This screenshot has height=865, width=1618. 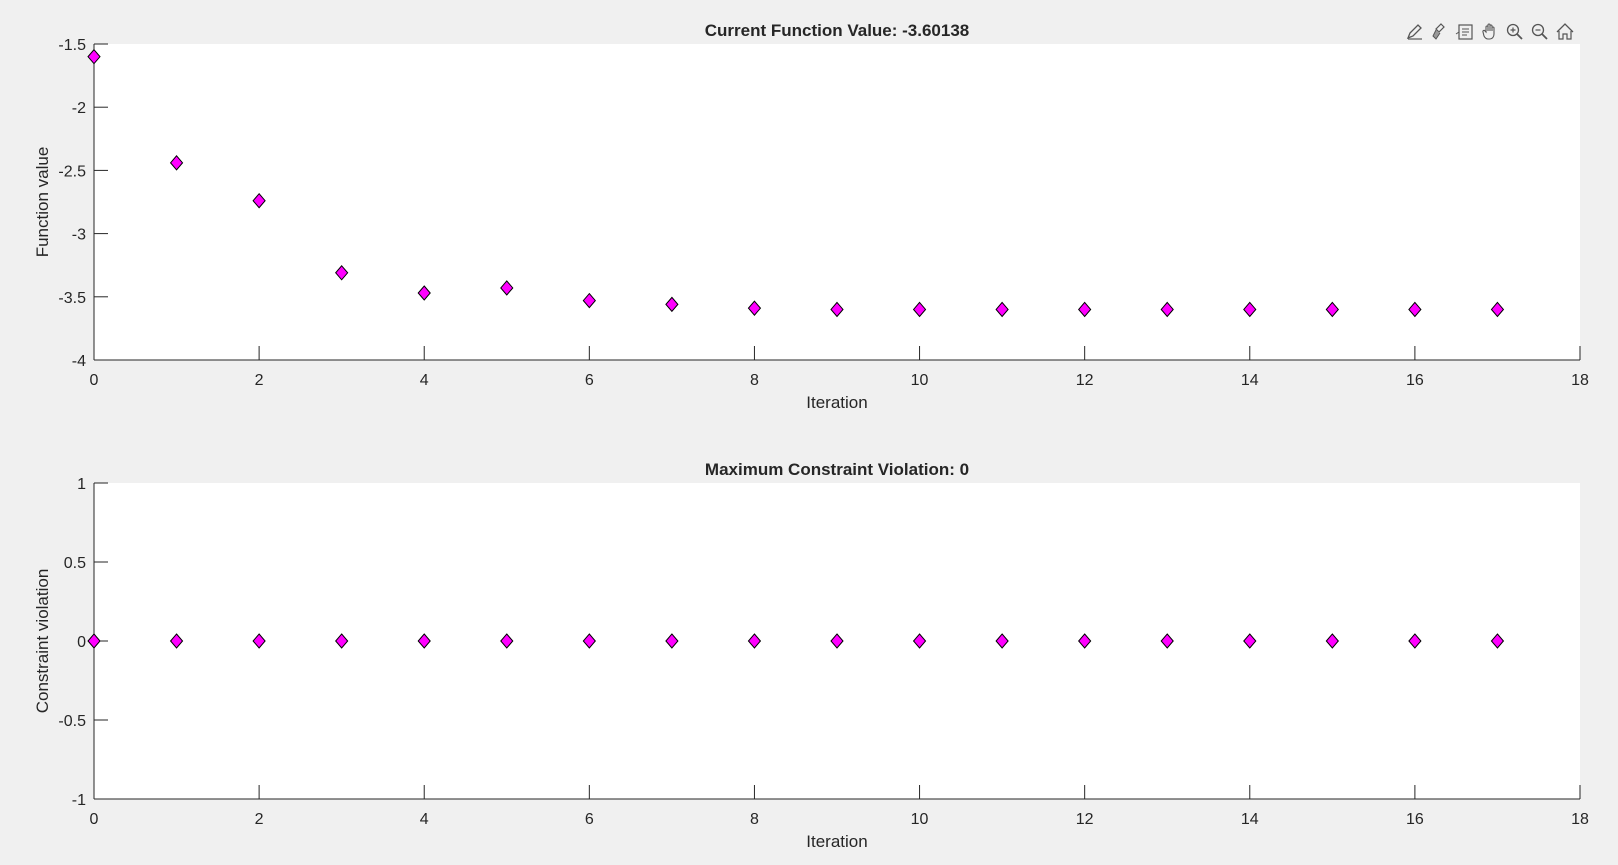 I want to click on axes-toolbar, so click(x=1490, y=32).